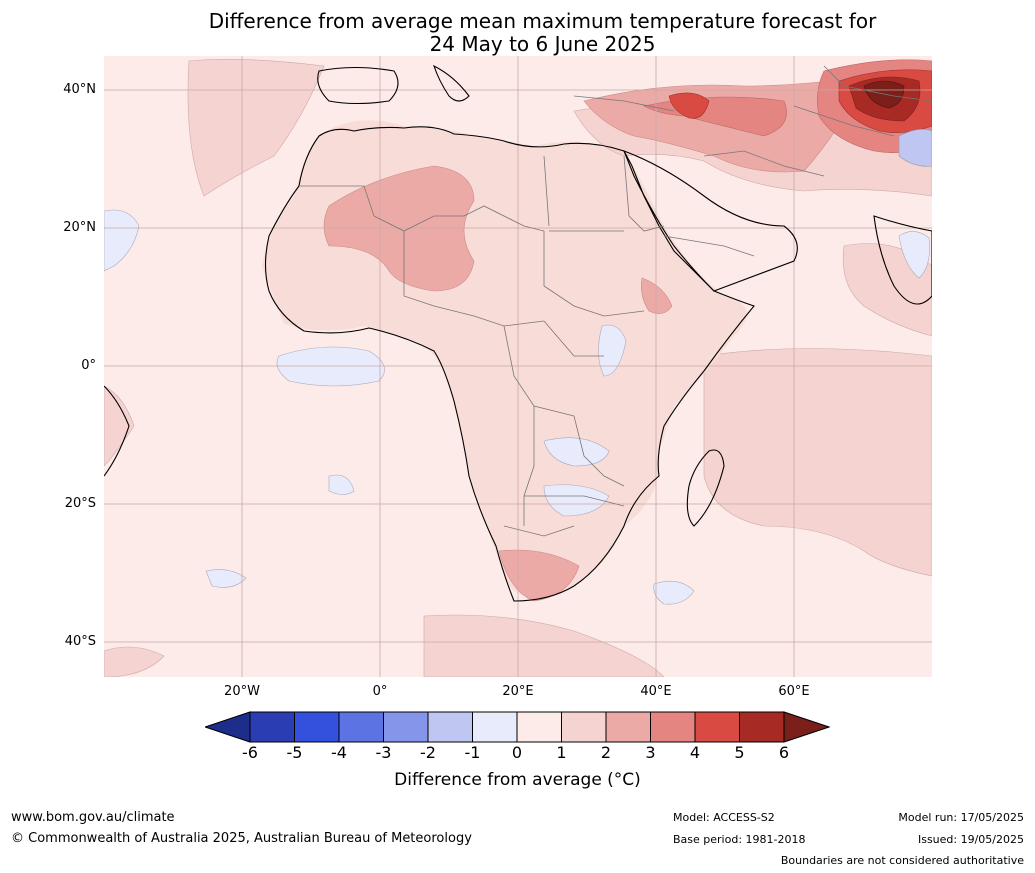 Image resolution: width=1035 pixels, height=873 pixels. What do you see at coordinates (739, 839) in the screenshot?
I see `footer-base-period: Base period: 1981-2018` at bounding box center [739, 839].